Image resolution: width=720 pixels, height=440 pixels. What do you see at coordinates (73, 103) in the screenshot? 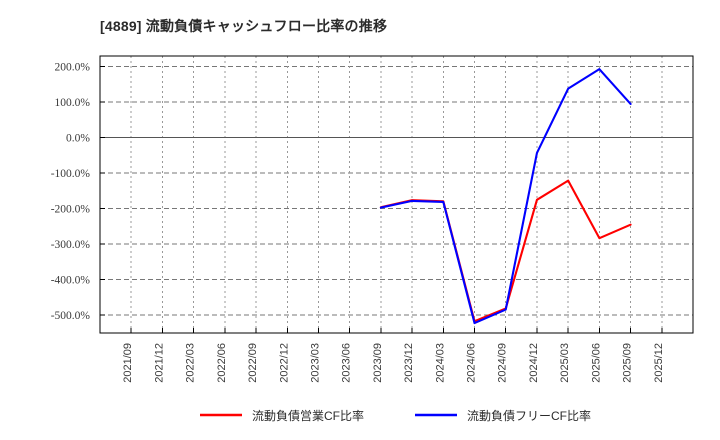
I see `svg-text: 100.0%` at bounding box center [73, 103].